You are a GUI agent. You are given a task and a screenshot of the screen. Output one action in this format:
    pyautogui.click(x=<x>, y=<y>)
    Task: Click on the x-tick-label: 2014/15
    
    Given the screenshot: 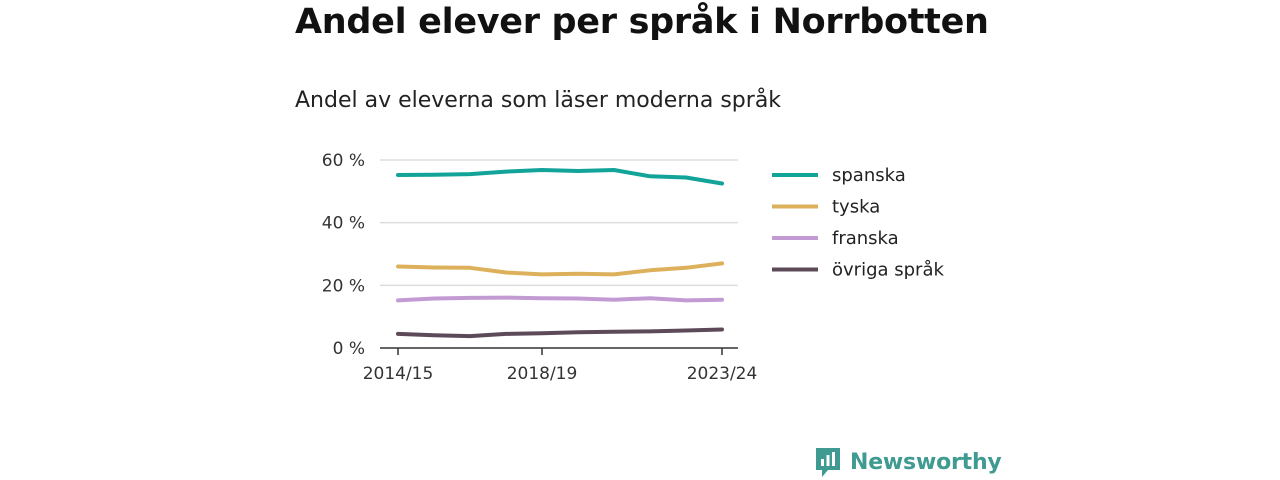 What is the action you would take?
    pyautogui.click(x=398, y=374)
    